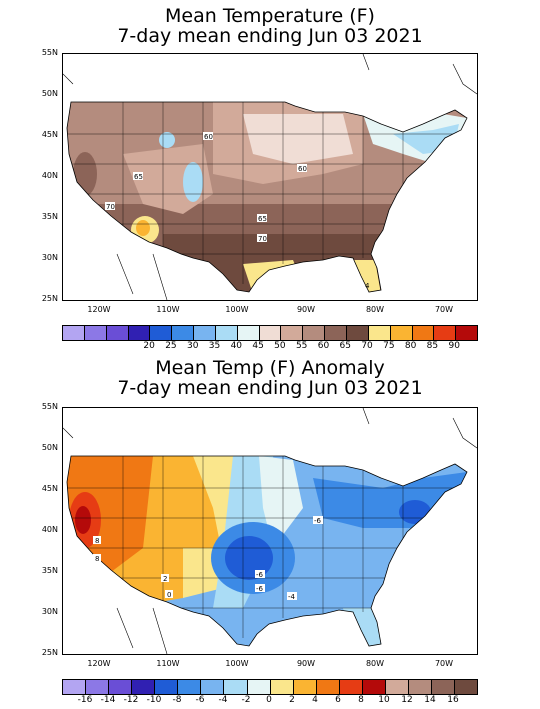 The width and height of the screenshot is (540, 709). I want to click on legend-label: -10, so click(154, 700).